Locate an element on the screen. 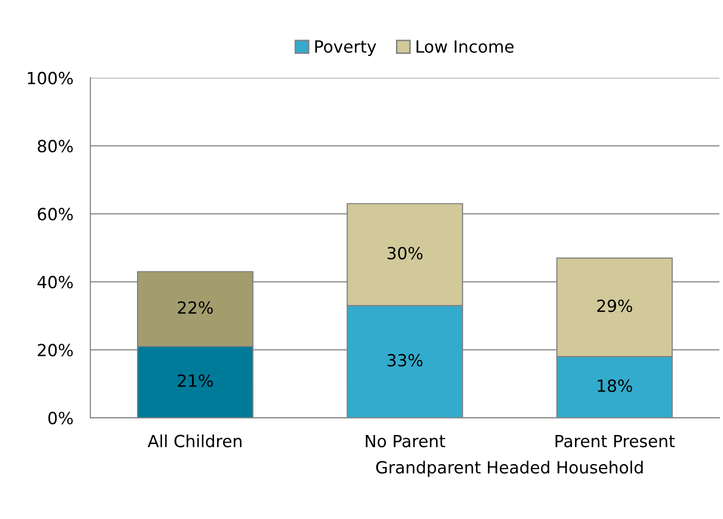  y-tick-label: 20% is located at coordinates (55, 350).